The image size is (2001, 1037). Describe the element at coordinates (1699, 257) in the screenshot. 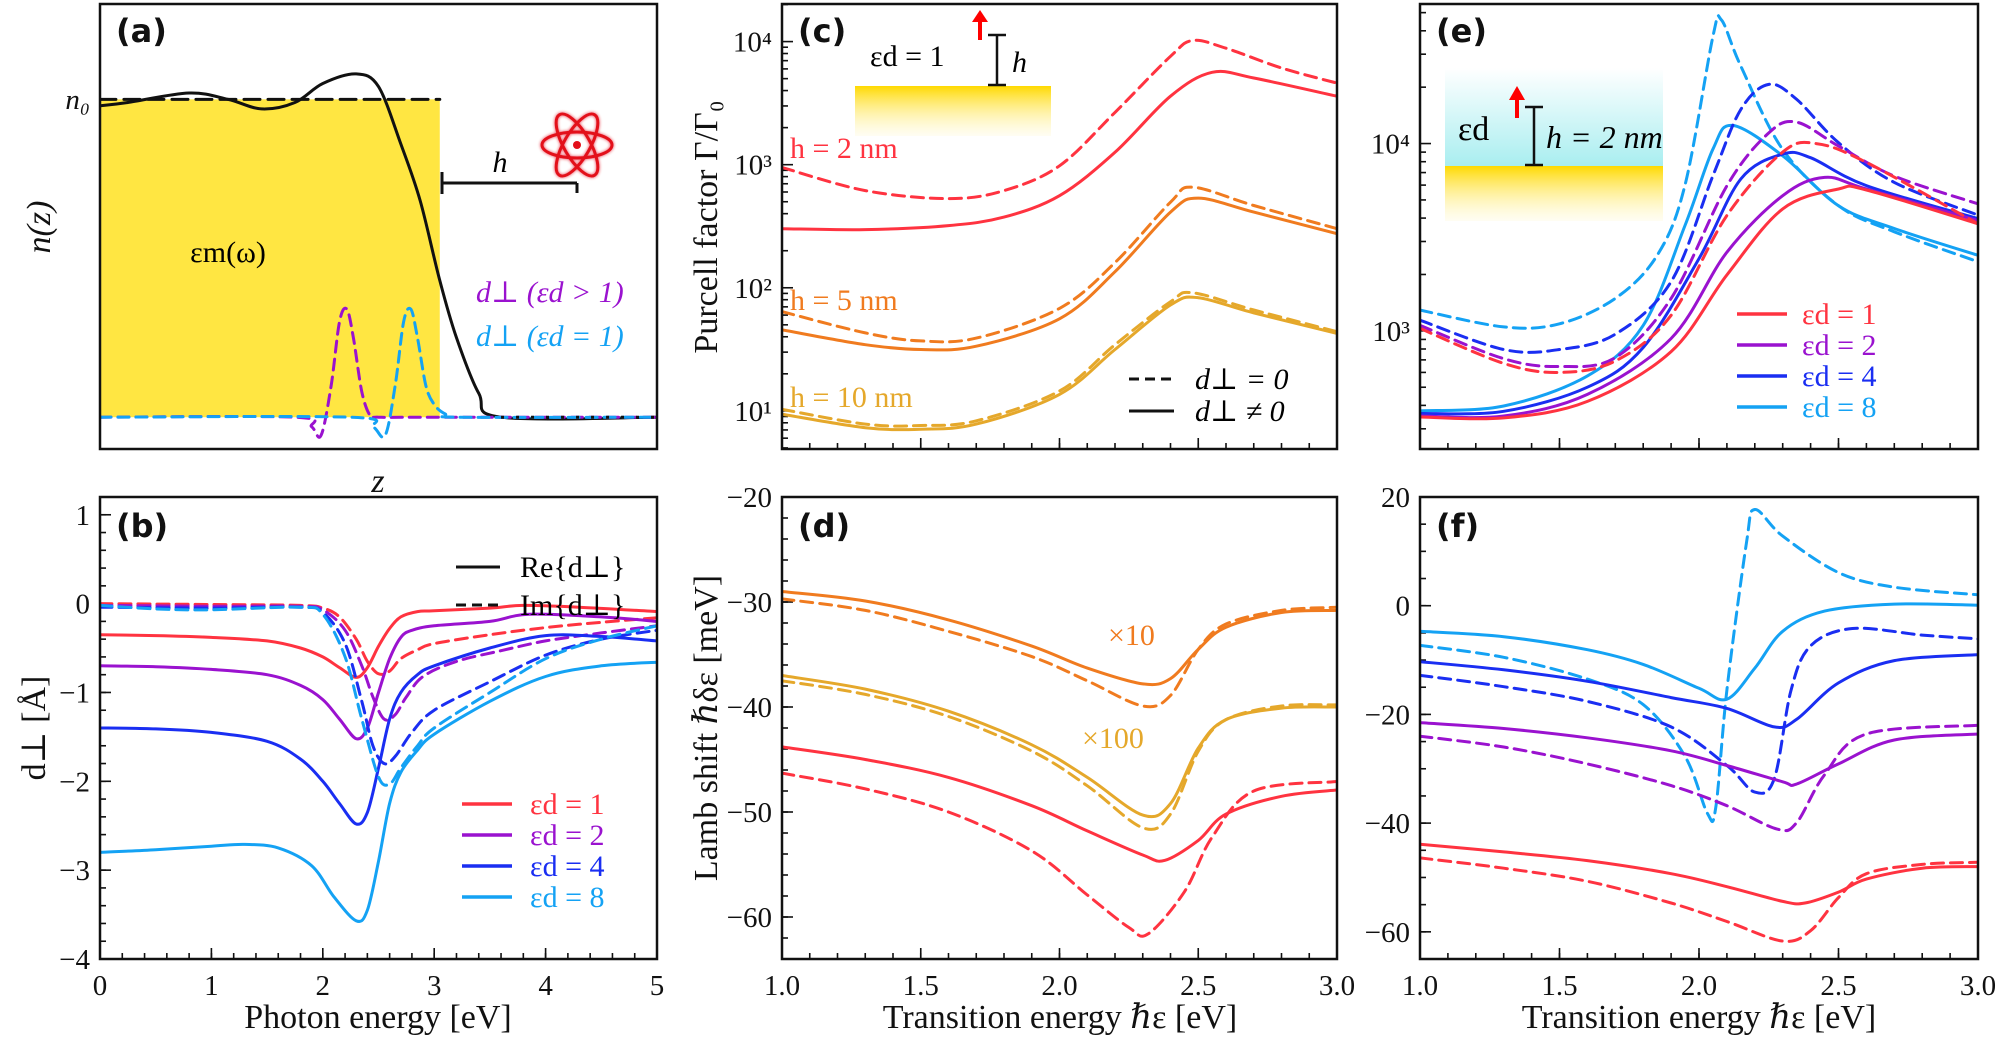

I see `series-e-6-red-dashed` at that location.